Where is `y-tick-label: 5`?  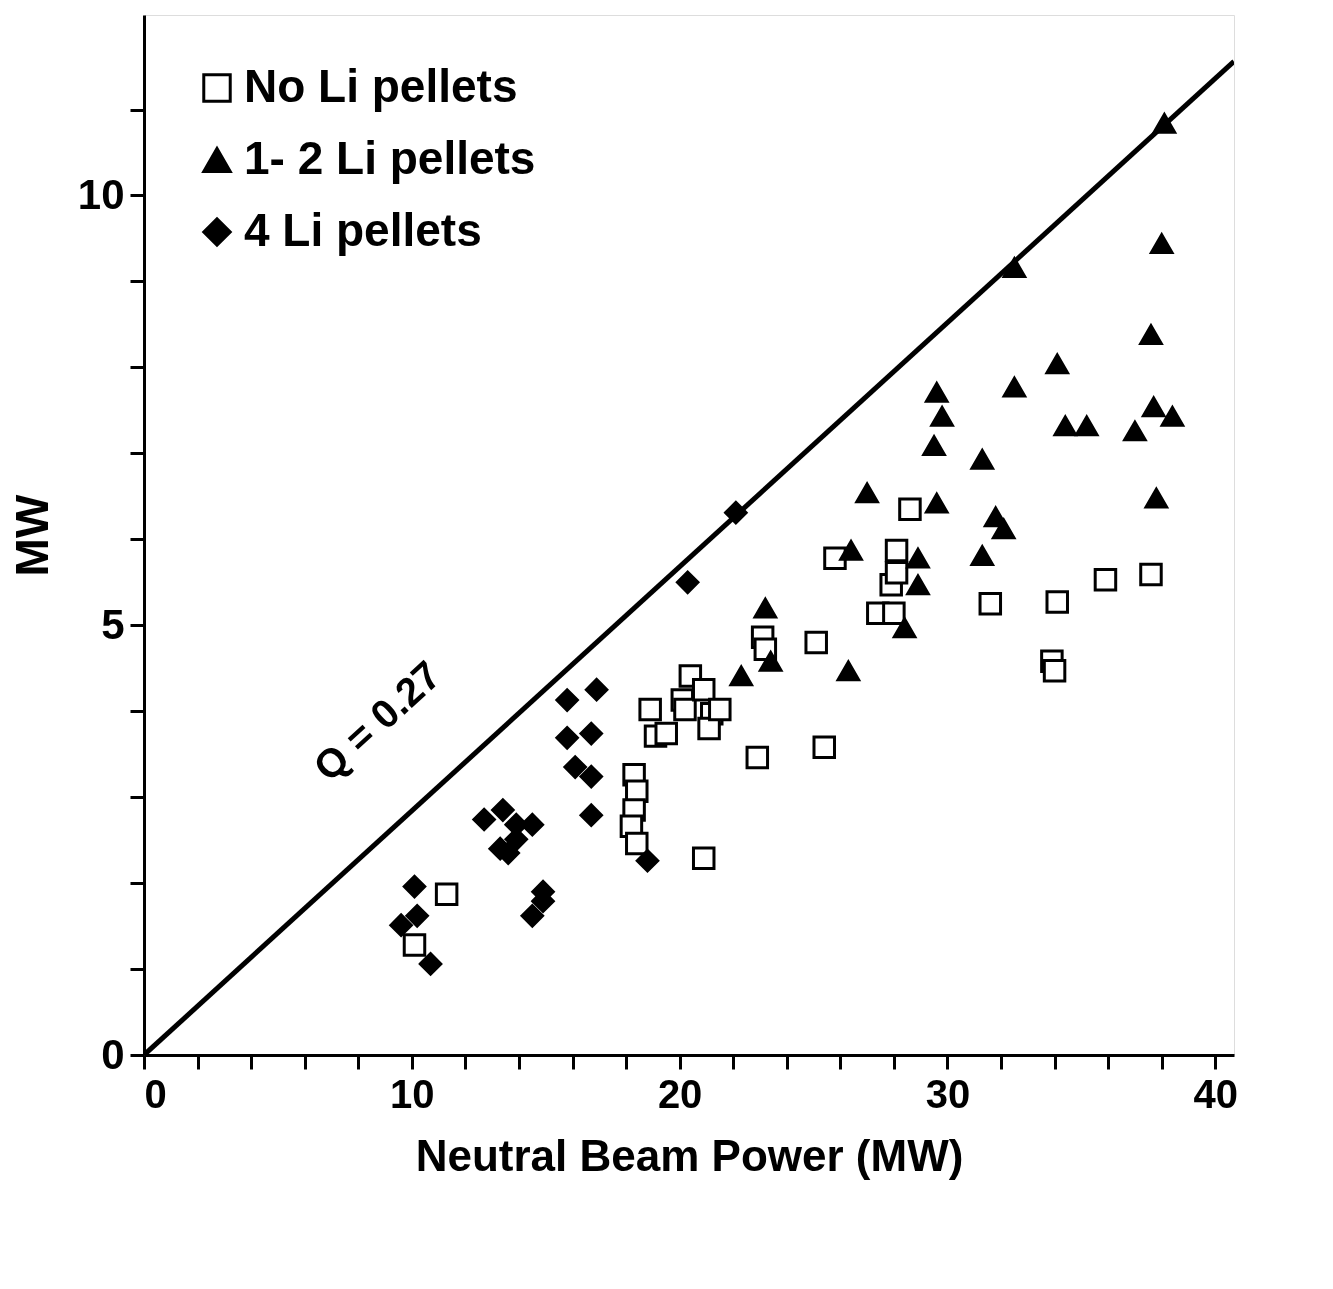
y-tick-label: 5 is located at coordinates (113, 624).